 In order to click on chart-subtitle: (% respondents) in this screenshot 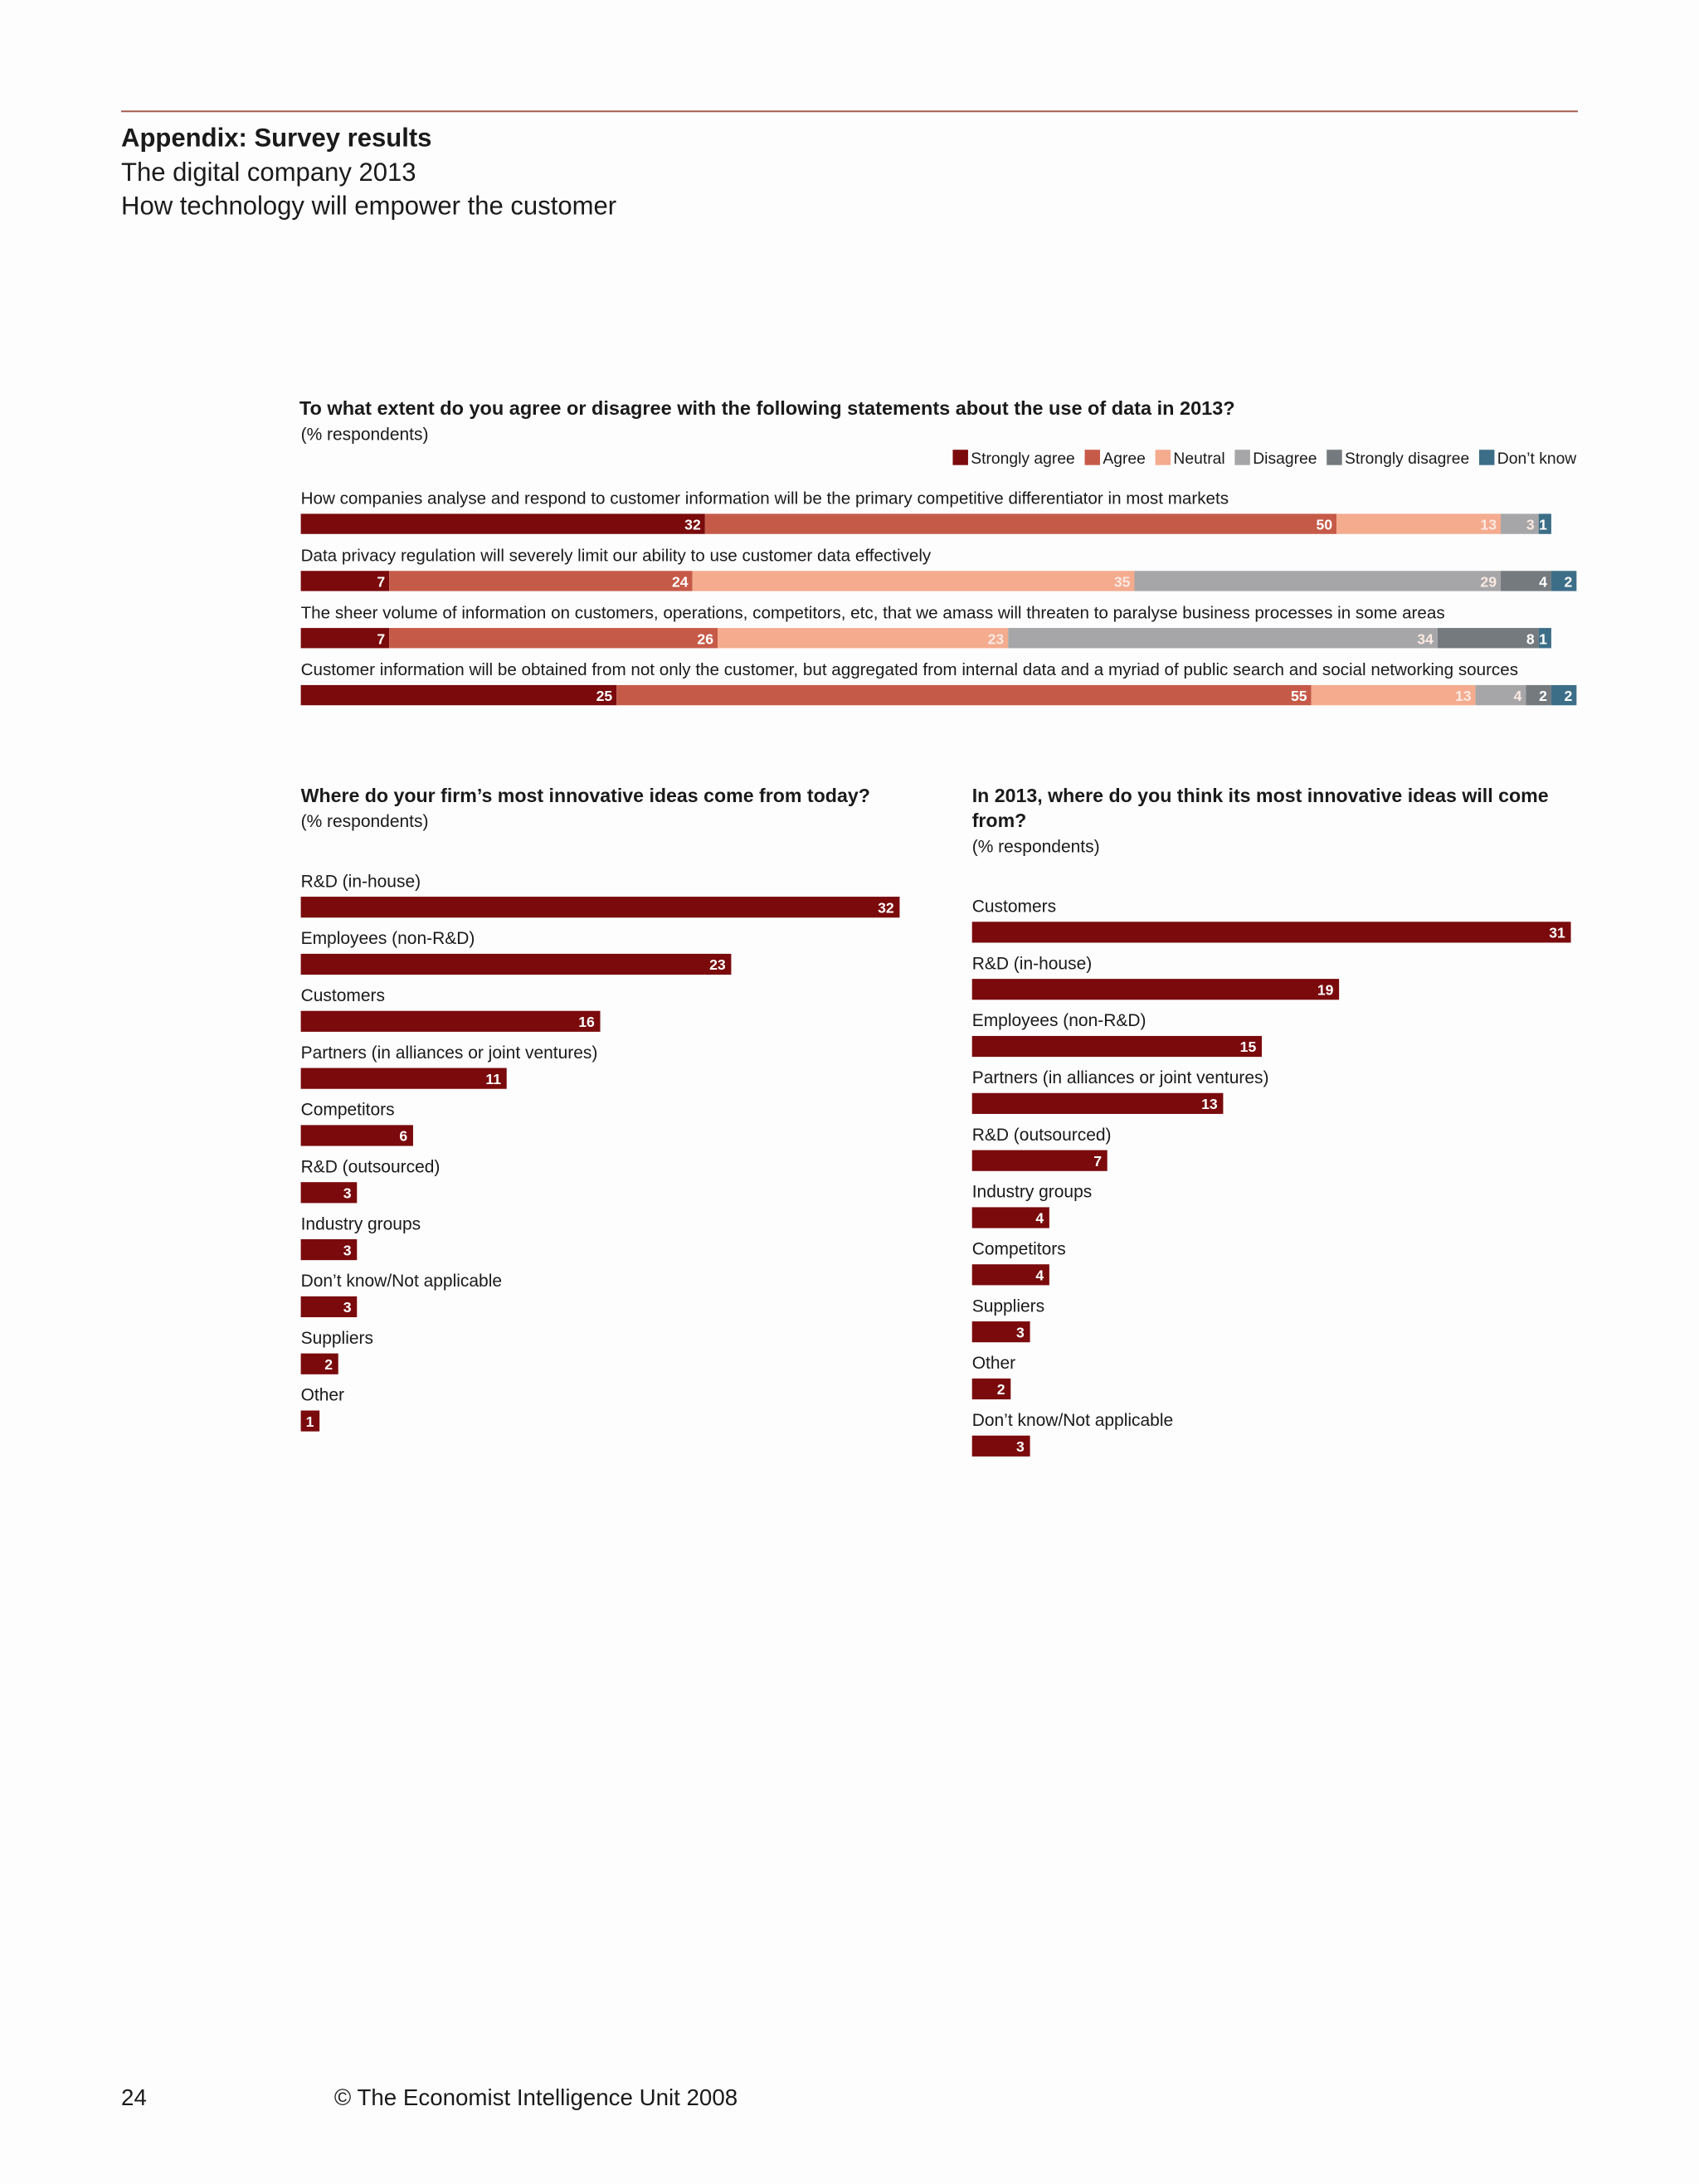, I will do `click(365, 821)`.